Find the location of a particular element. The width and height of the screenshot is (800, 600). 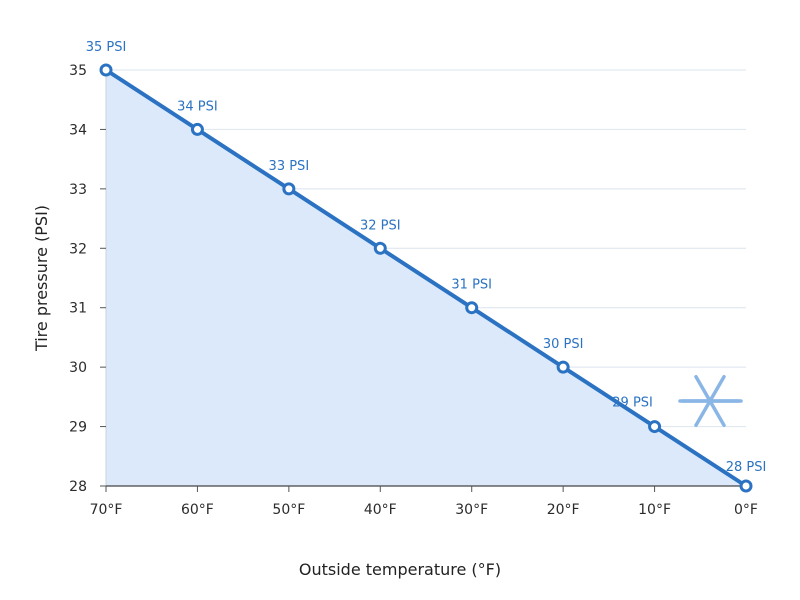

data-label: 35 PSI is located at coordinates (106, 47).